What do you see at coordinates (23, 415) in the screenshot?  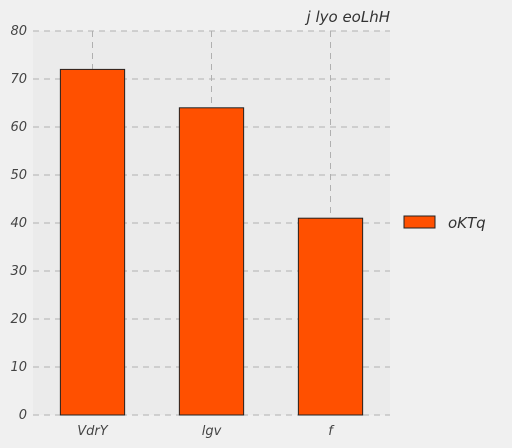 I see `y-tick-label: 0` at bounding box center [23, 415].